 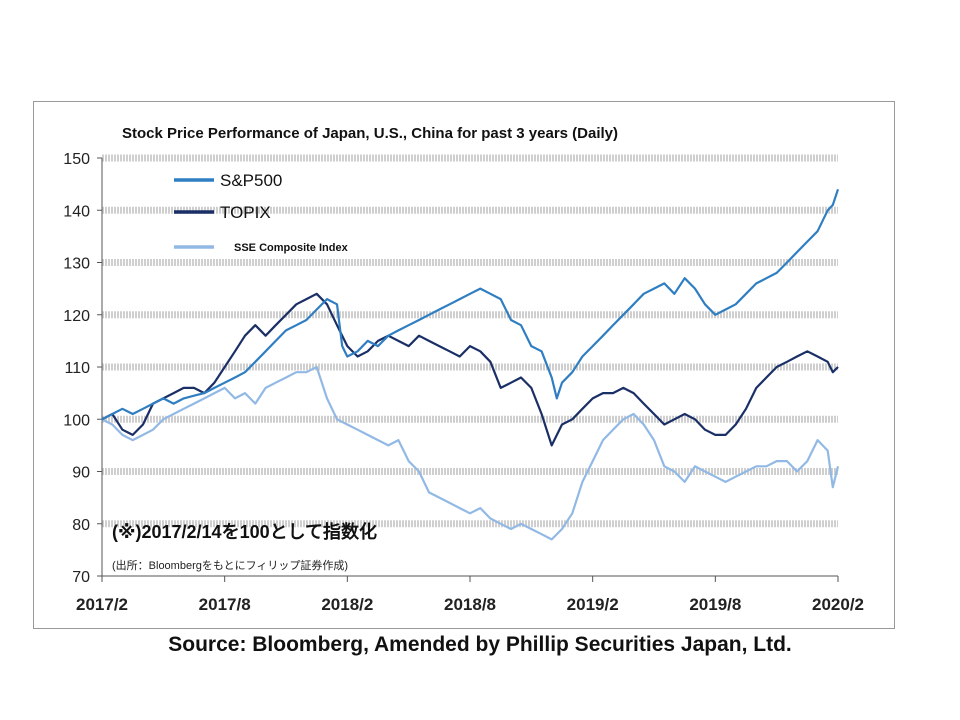 I want to click on legend-label: S&P500, so click(x=251, y=180).